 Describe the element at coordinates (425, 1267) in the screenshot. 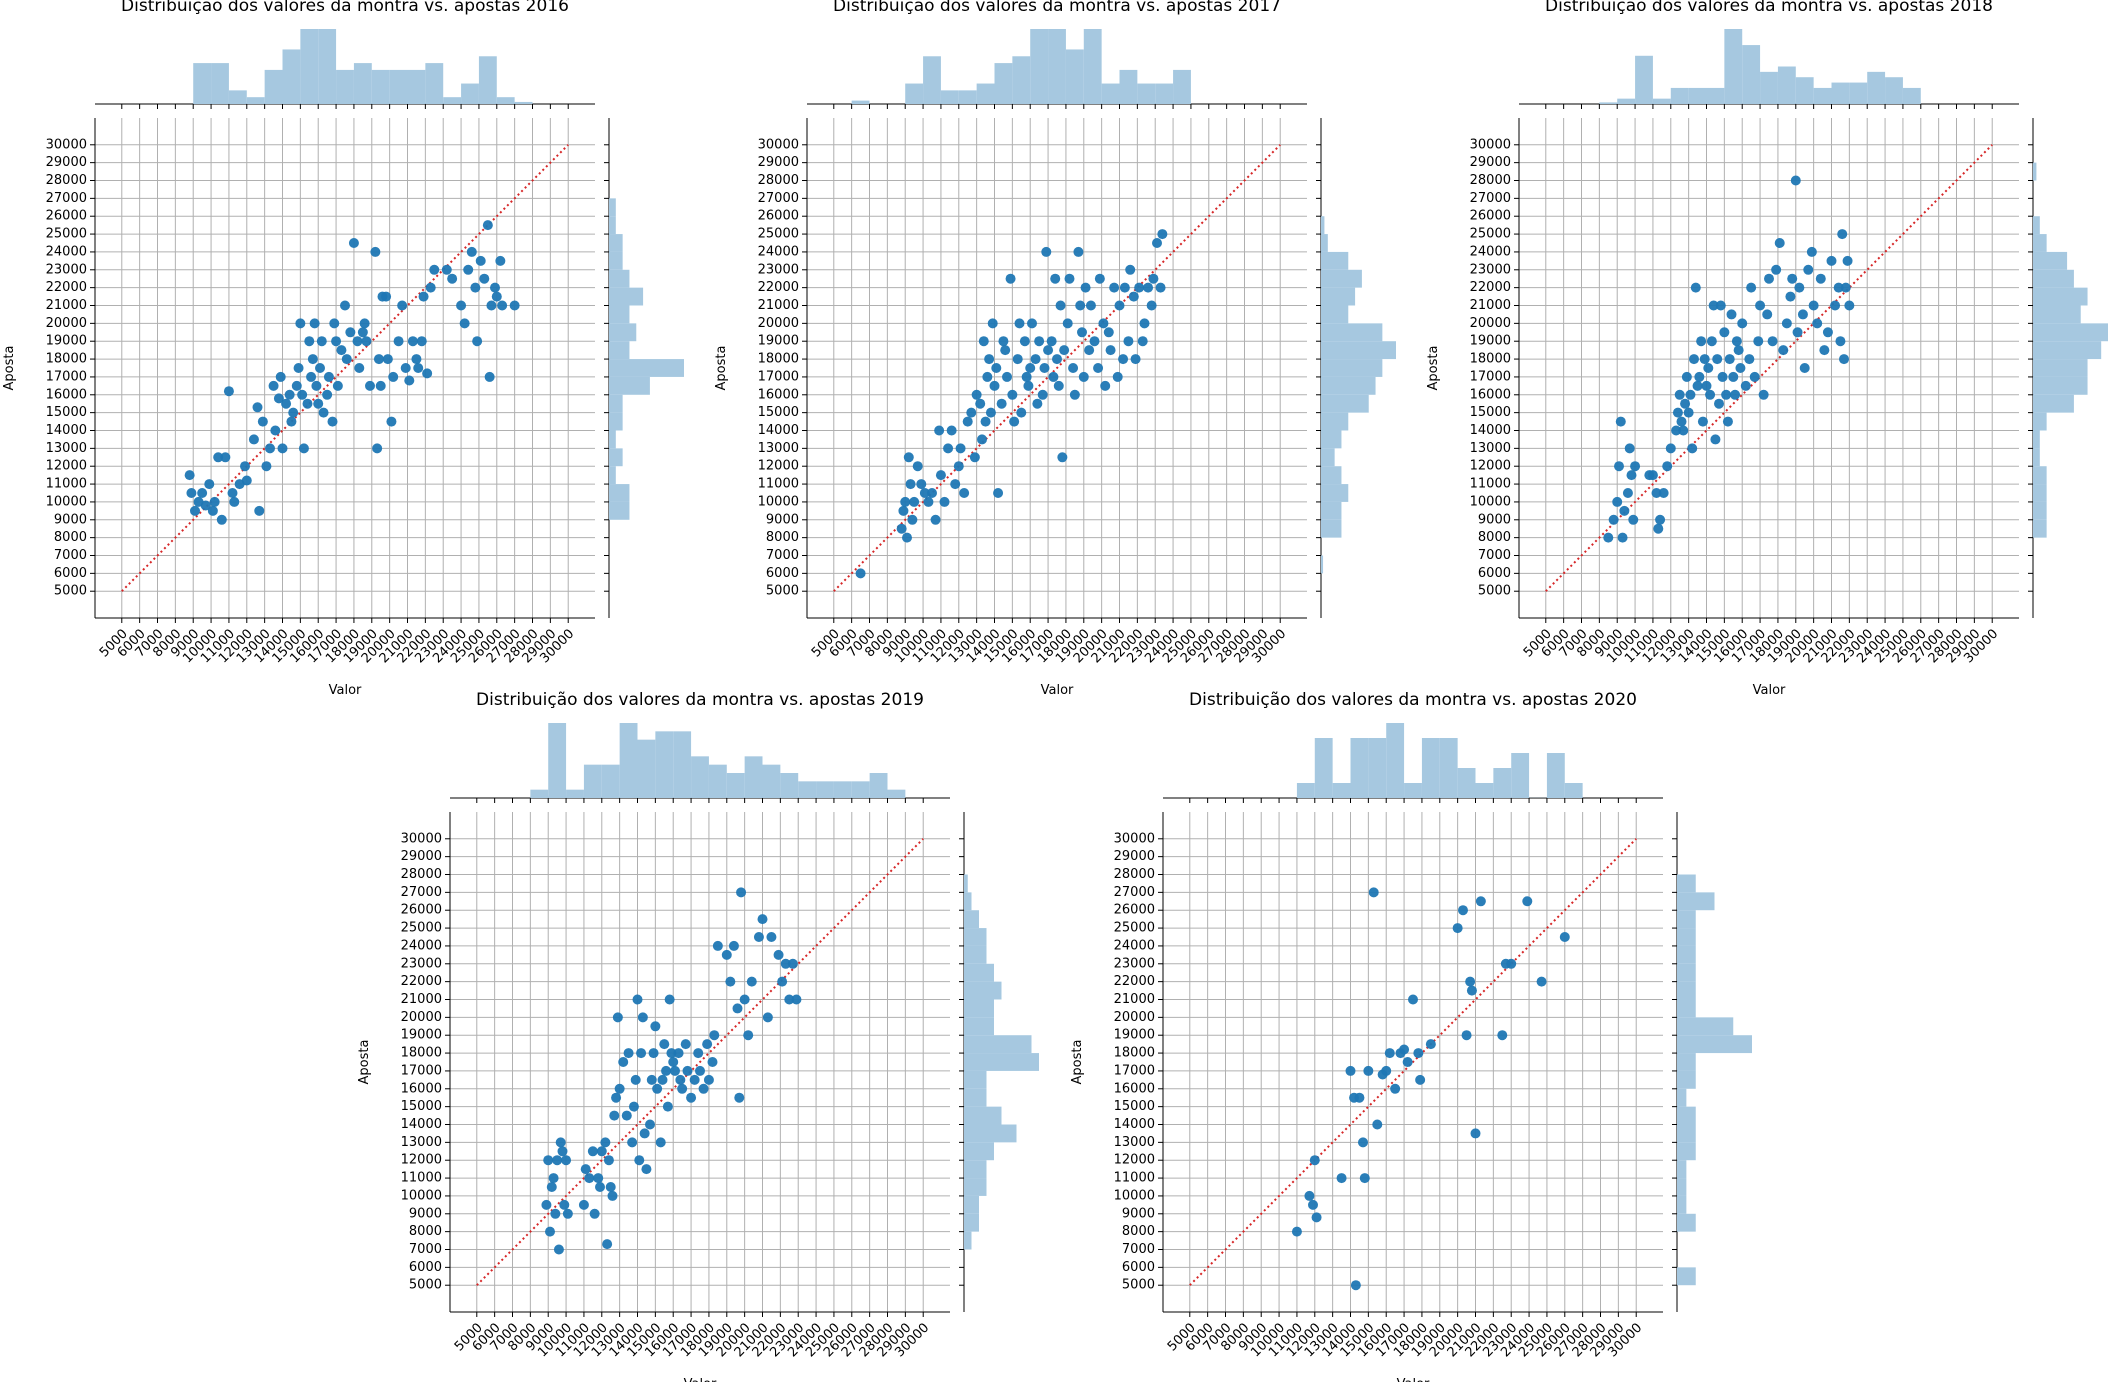

I see `y-tick-label: 6000` at that location.